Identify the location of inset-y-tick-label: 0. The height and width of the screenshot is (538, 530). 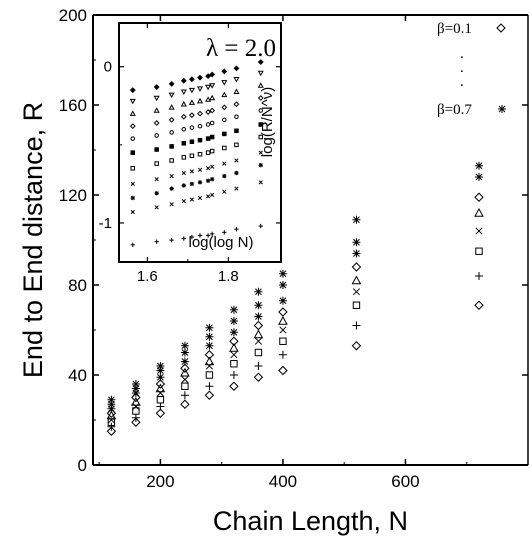
(108, 67).